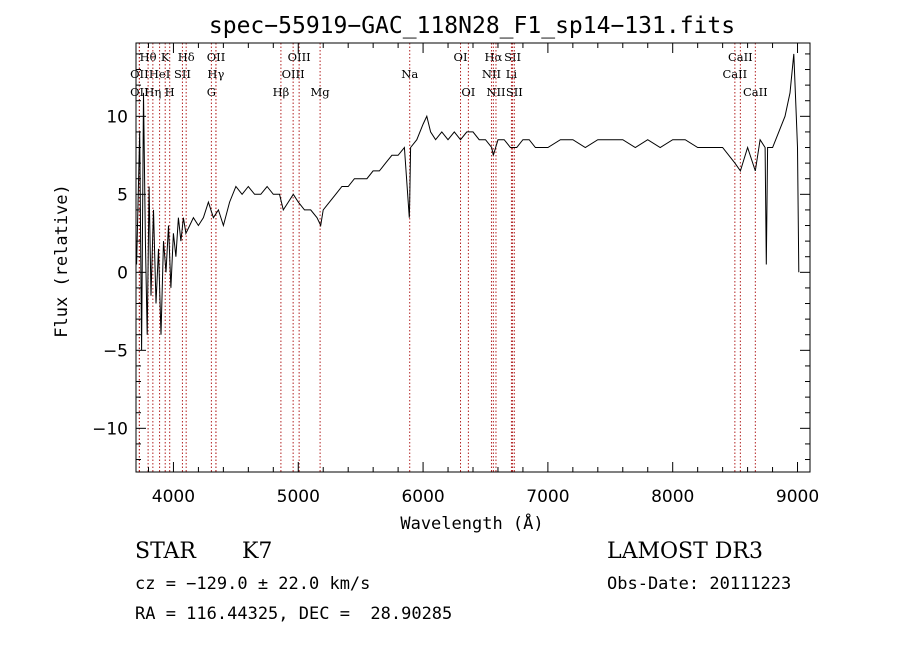 This screenshot has height=649, width=900. Describe the element at coordinates (253, 584) in the screenshot. I see `velocity-readout: cz = −129.0 ± 22.0 km/s` at that location.